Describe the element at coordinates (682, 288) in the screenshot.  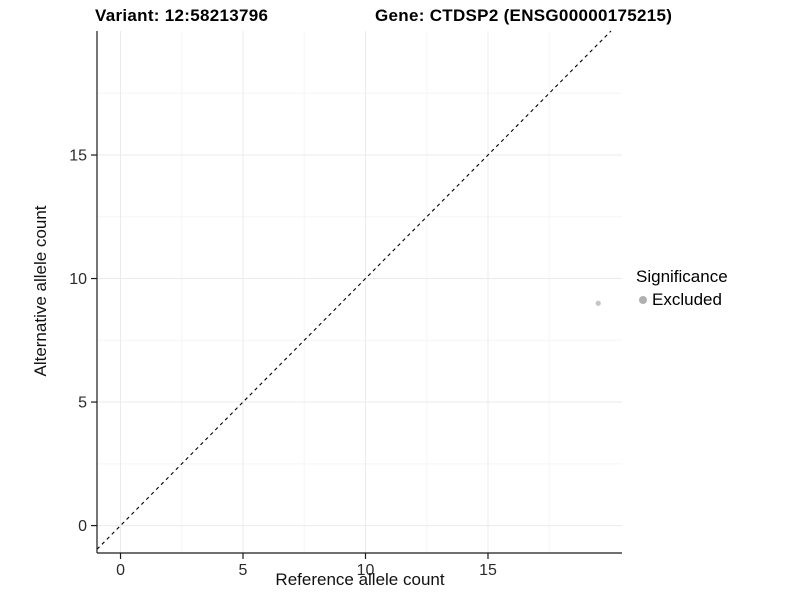
I see `legend: Significance Excluded` at that location.